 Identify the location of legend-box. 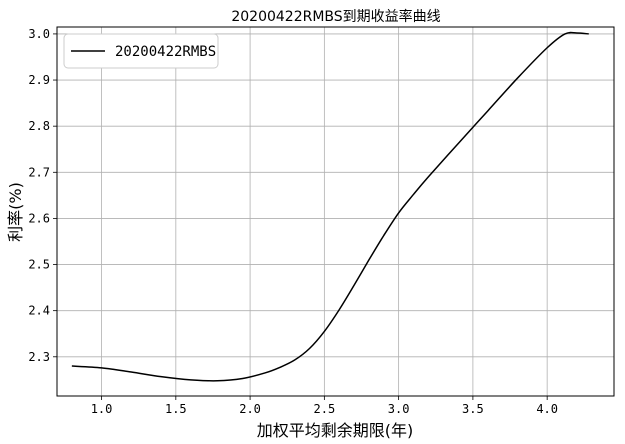
(141, 51).